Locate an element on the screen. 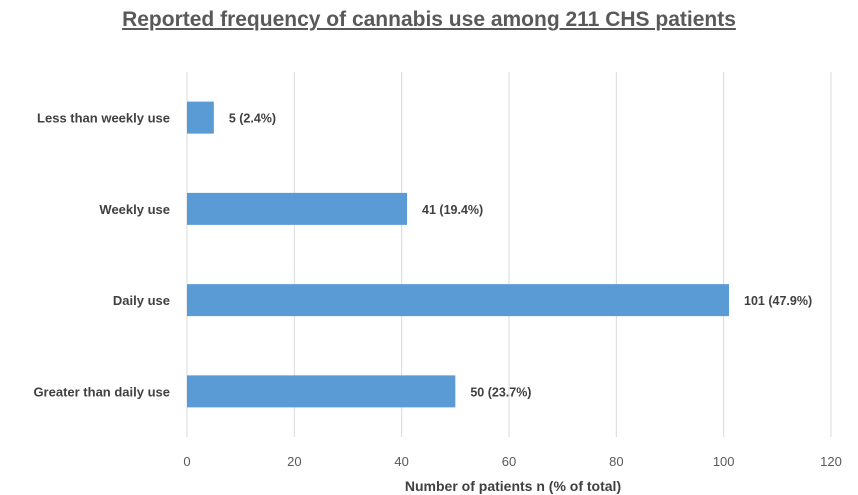  x-tick-label-0: 0 is located at coordinates (186, 461).